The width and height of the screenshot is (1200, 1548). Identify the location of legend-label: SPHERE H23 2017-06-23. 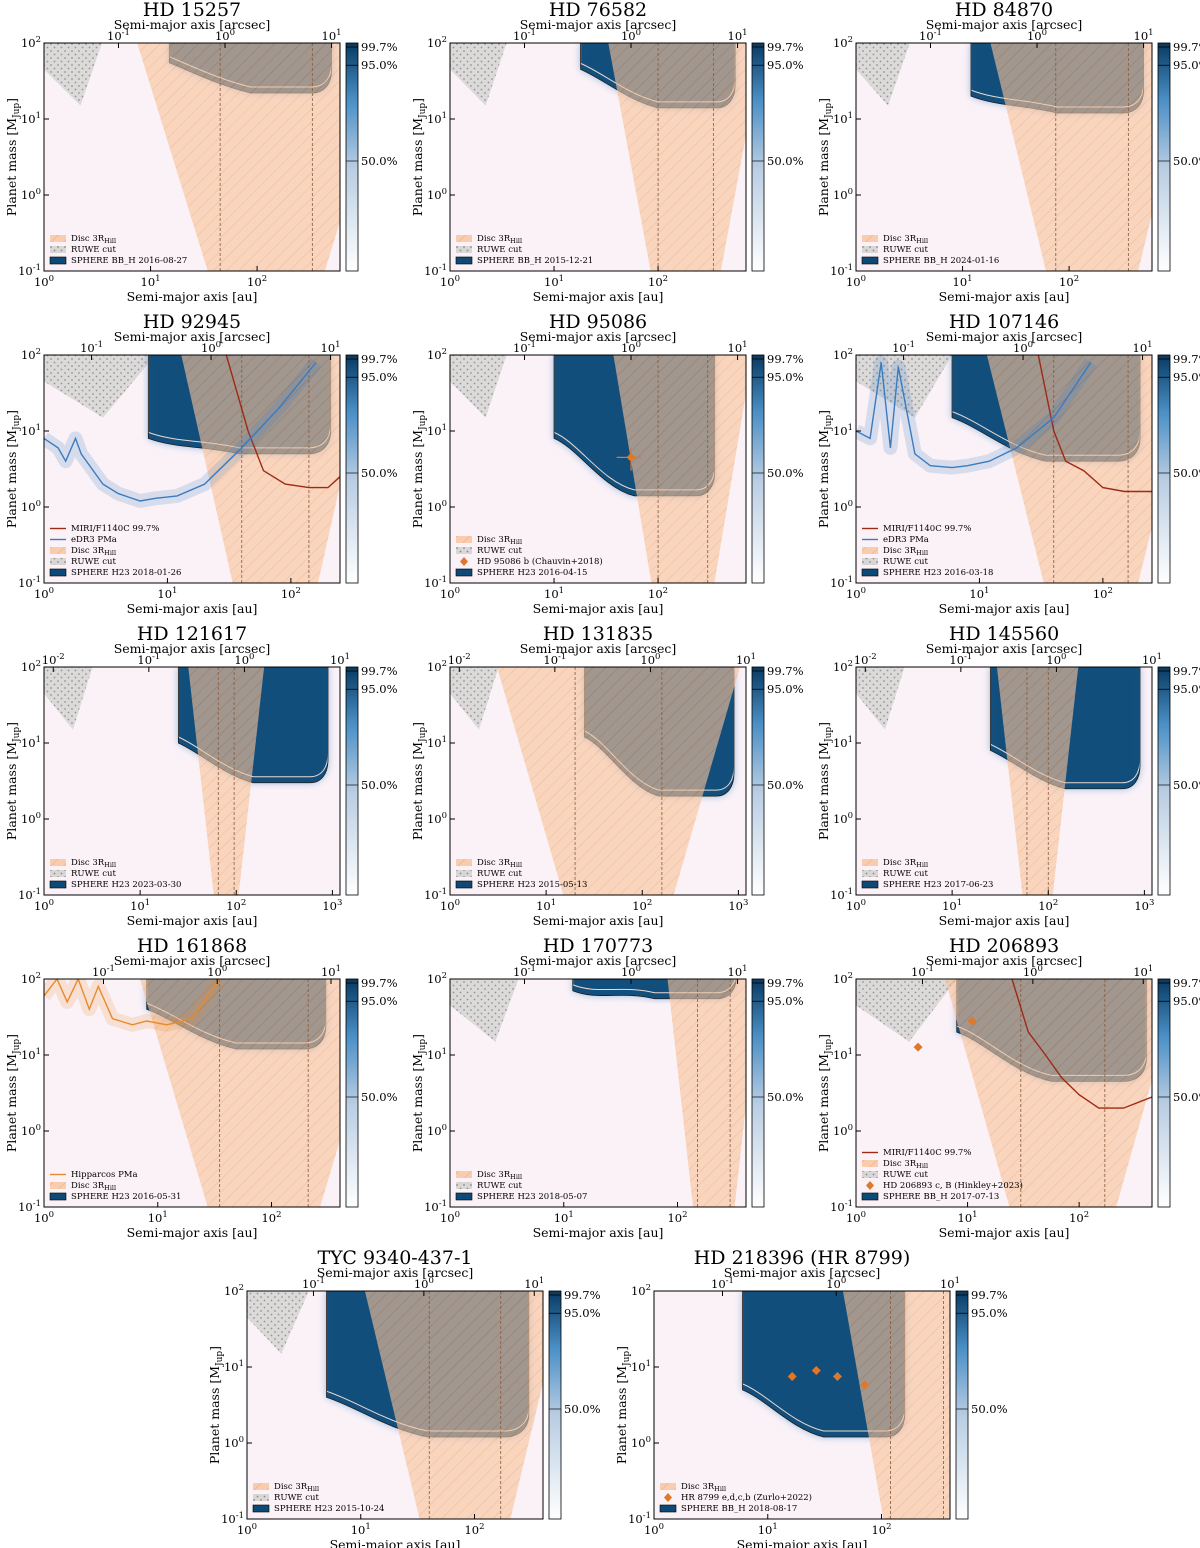
(938, 885).